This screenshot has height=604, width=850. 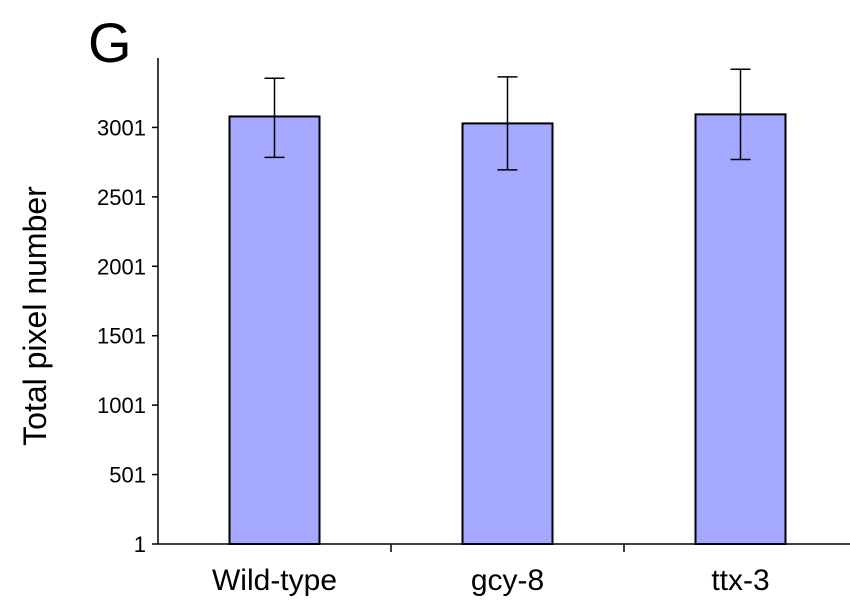 I want to click on y-tick-label: 1, so click(x=140, y=544).